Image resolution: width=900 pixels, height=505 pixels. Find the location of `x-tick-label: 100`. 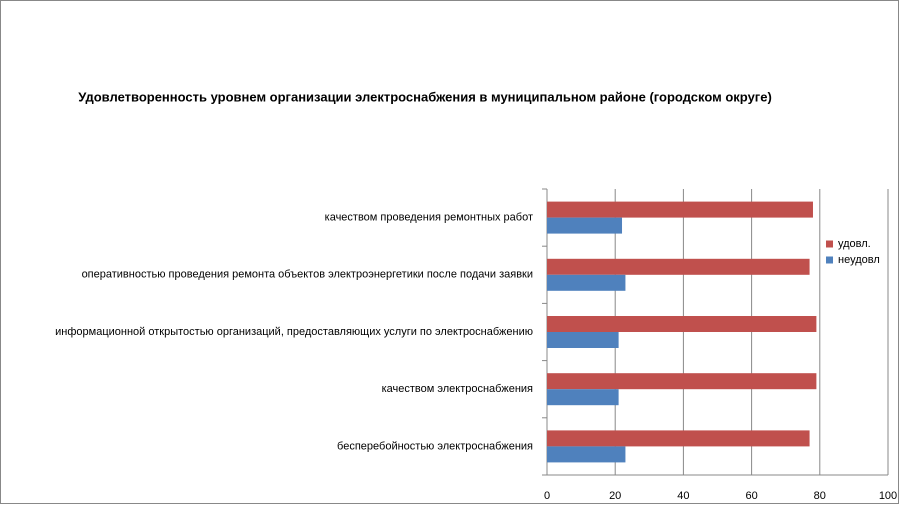

x-tick-label: 100 is located at coordinates (888, 496).